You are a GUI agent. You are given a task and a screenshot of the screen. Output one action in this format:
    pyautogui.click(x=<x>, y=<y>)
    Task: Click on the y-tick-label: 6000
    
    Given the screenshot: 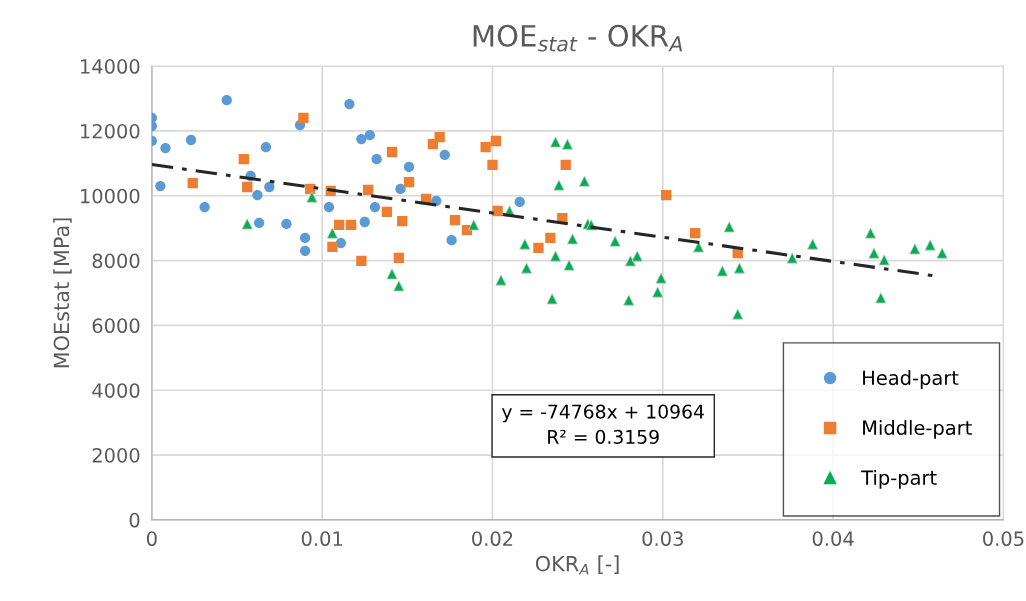 What is the action you would take?
    pyautogui.click(x=116, y=326)
    